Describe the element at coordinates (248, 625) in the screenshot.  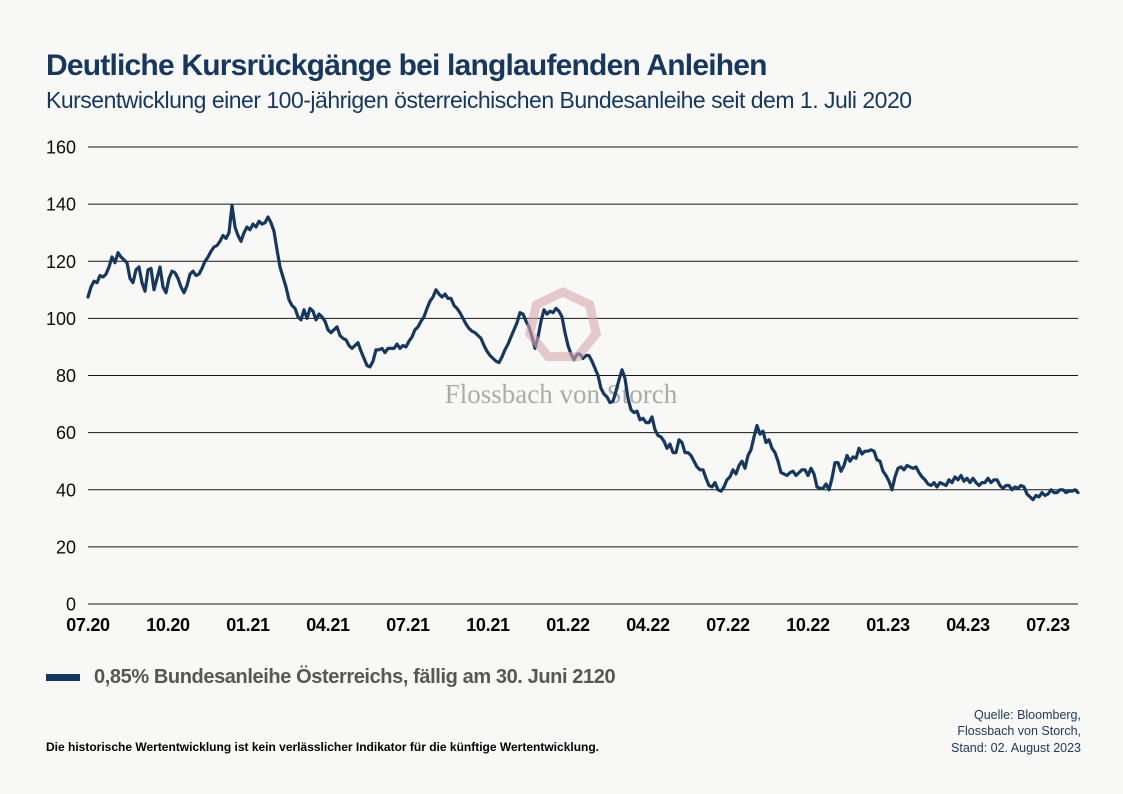
I see `x-tick-label: 01.21` at that location.